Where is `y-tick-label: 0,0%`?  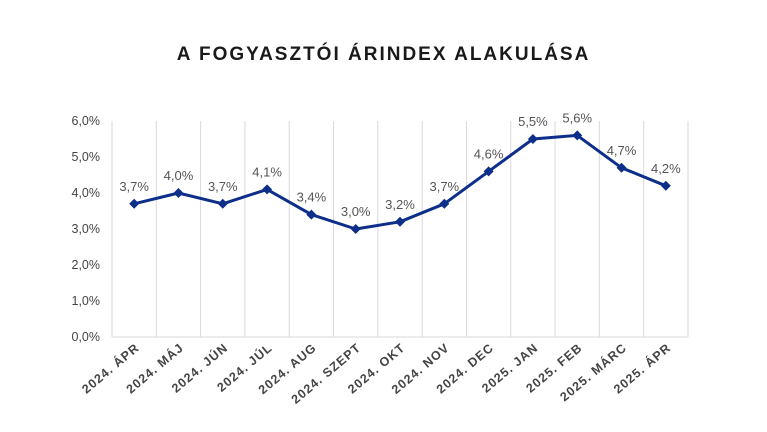
y-tick-label: 0,0% is located at coordinates (86, 337).